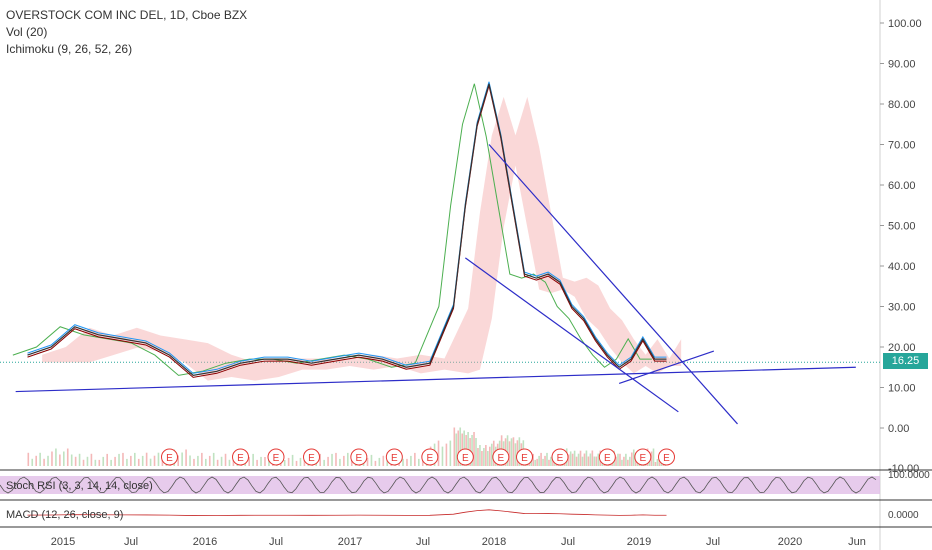 This screenshot has height=550, width=932. What do you see at coordinates (898, 429) in the screenshot?
I see `y-tick-label: 0.00` at bounding box center [898, 429].